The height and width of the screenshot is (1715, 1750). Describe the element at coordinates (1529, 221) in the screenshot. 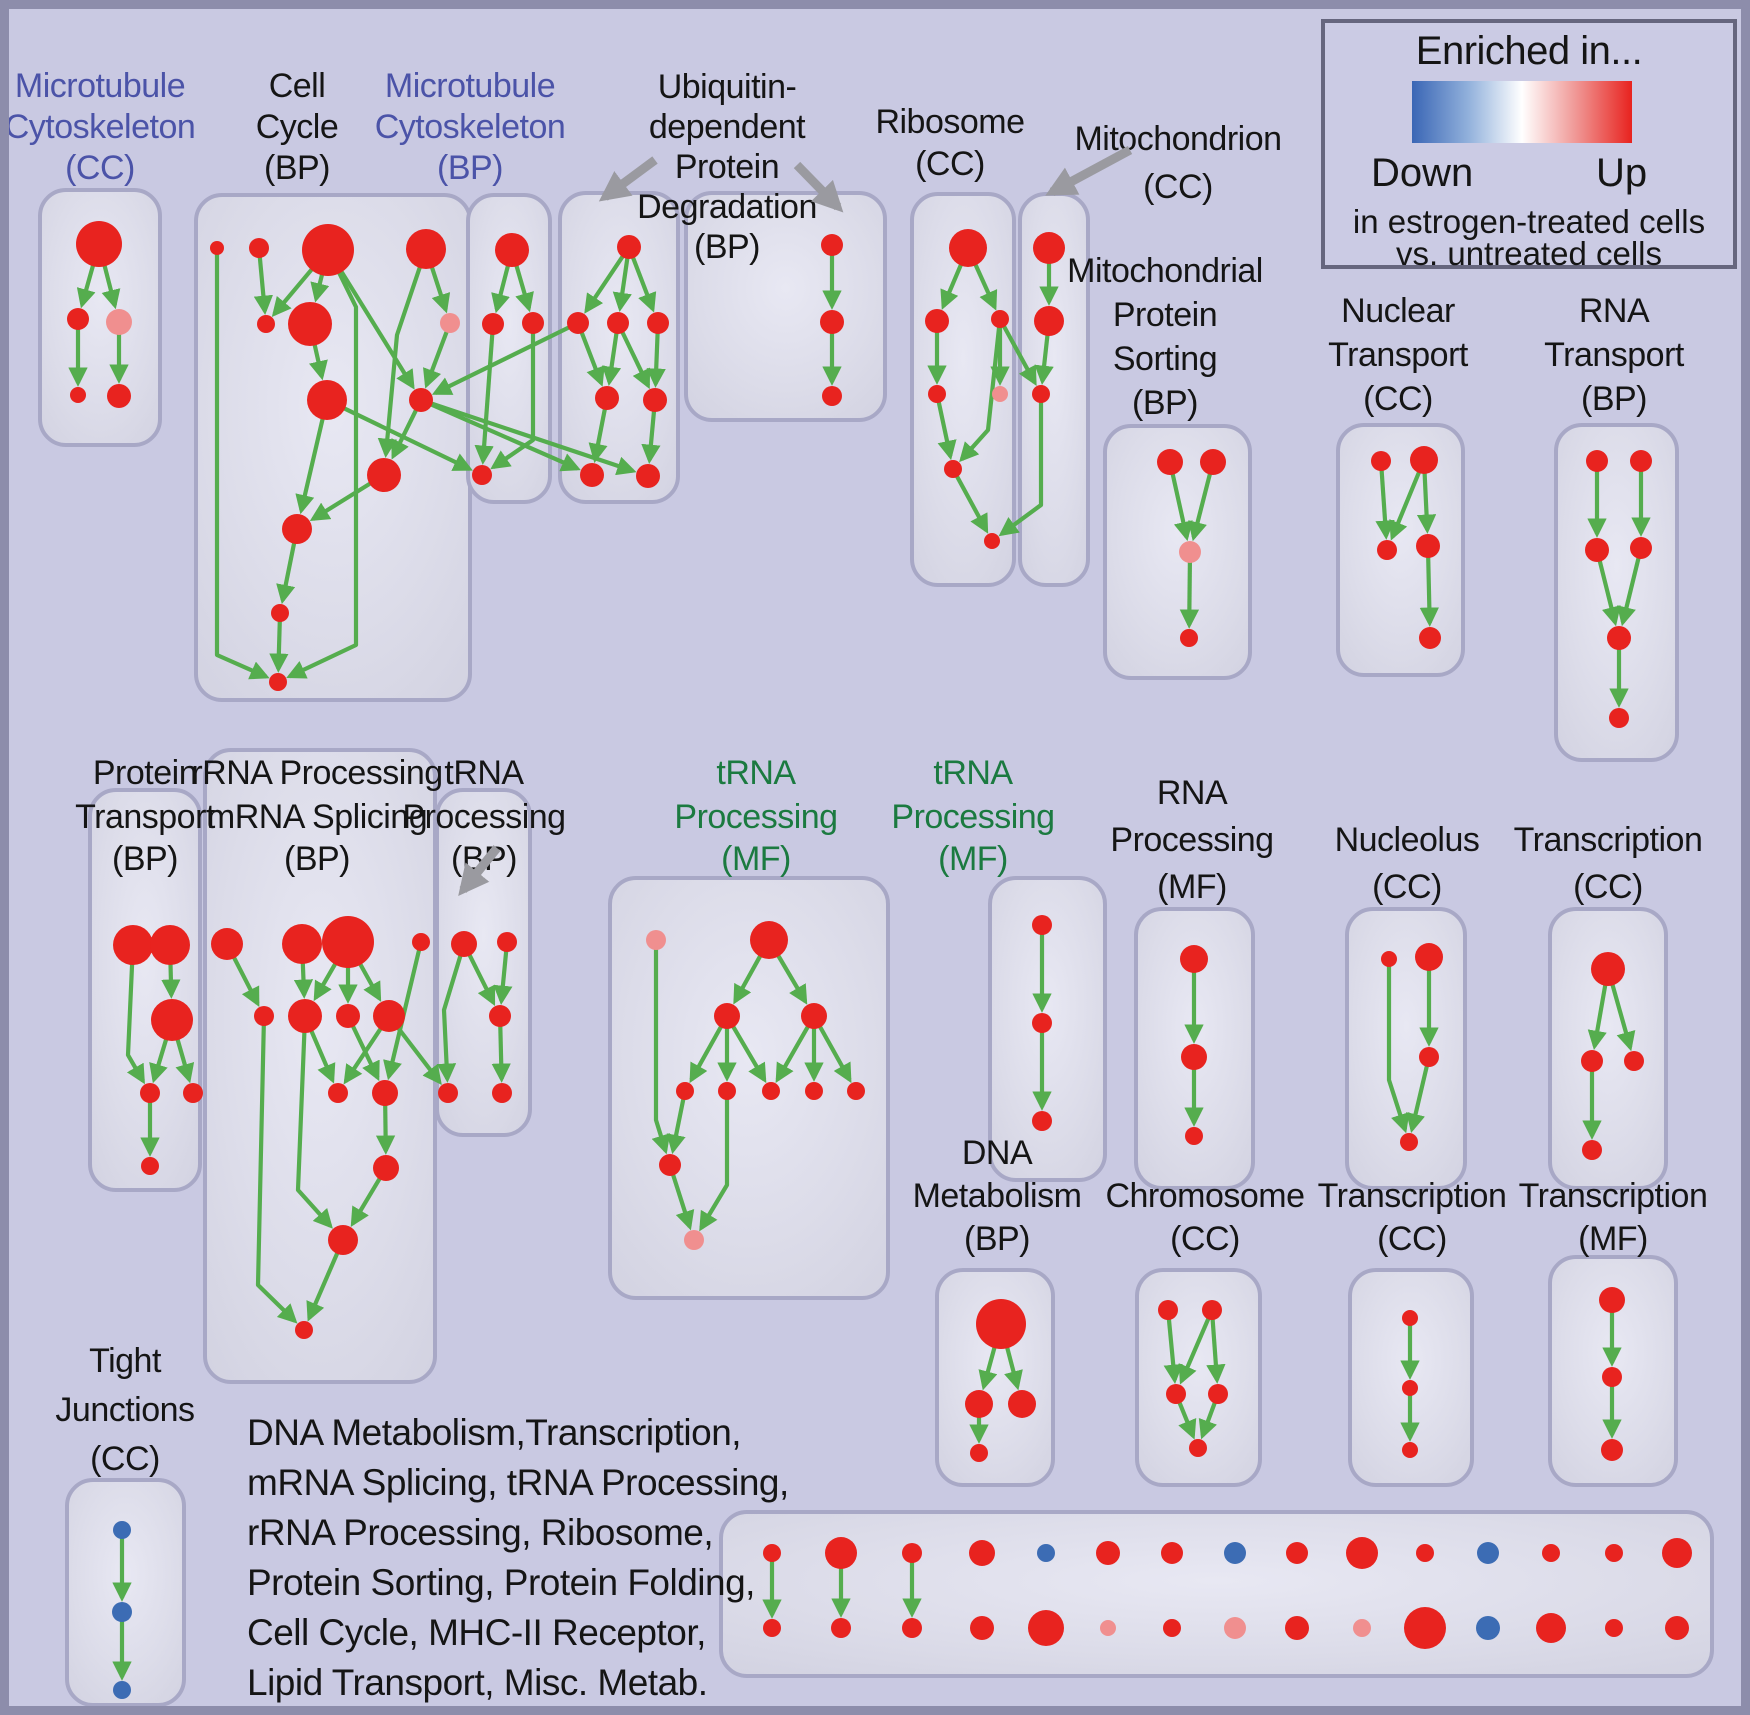

I see `legend-subtitle-line1: in estrogen-treated cells` at that location.